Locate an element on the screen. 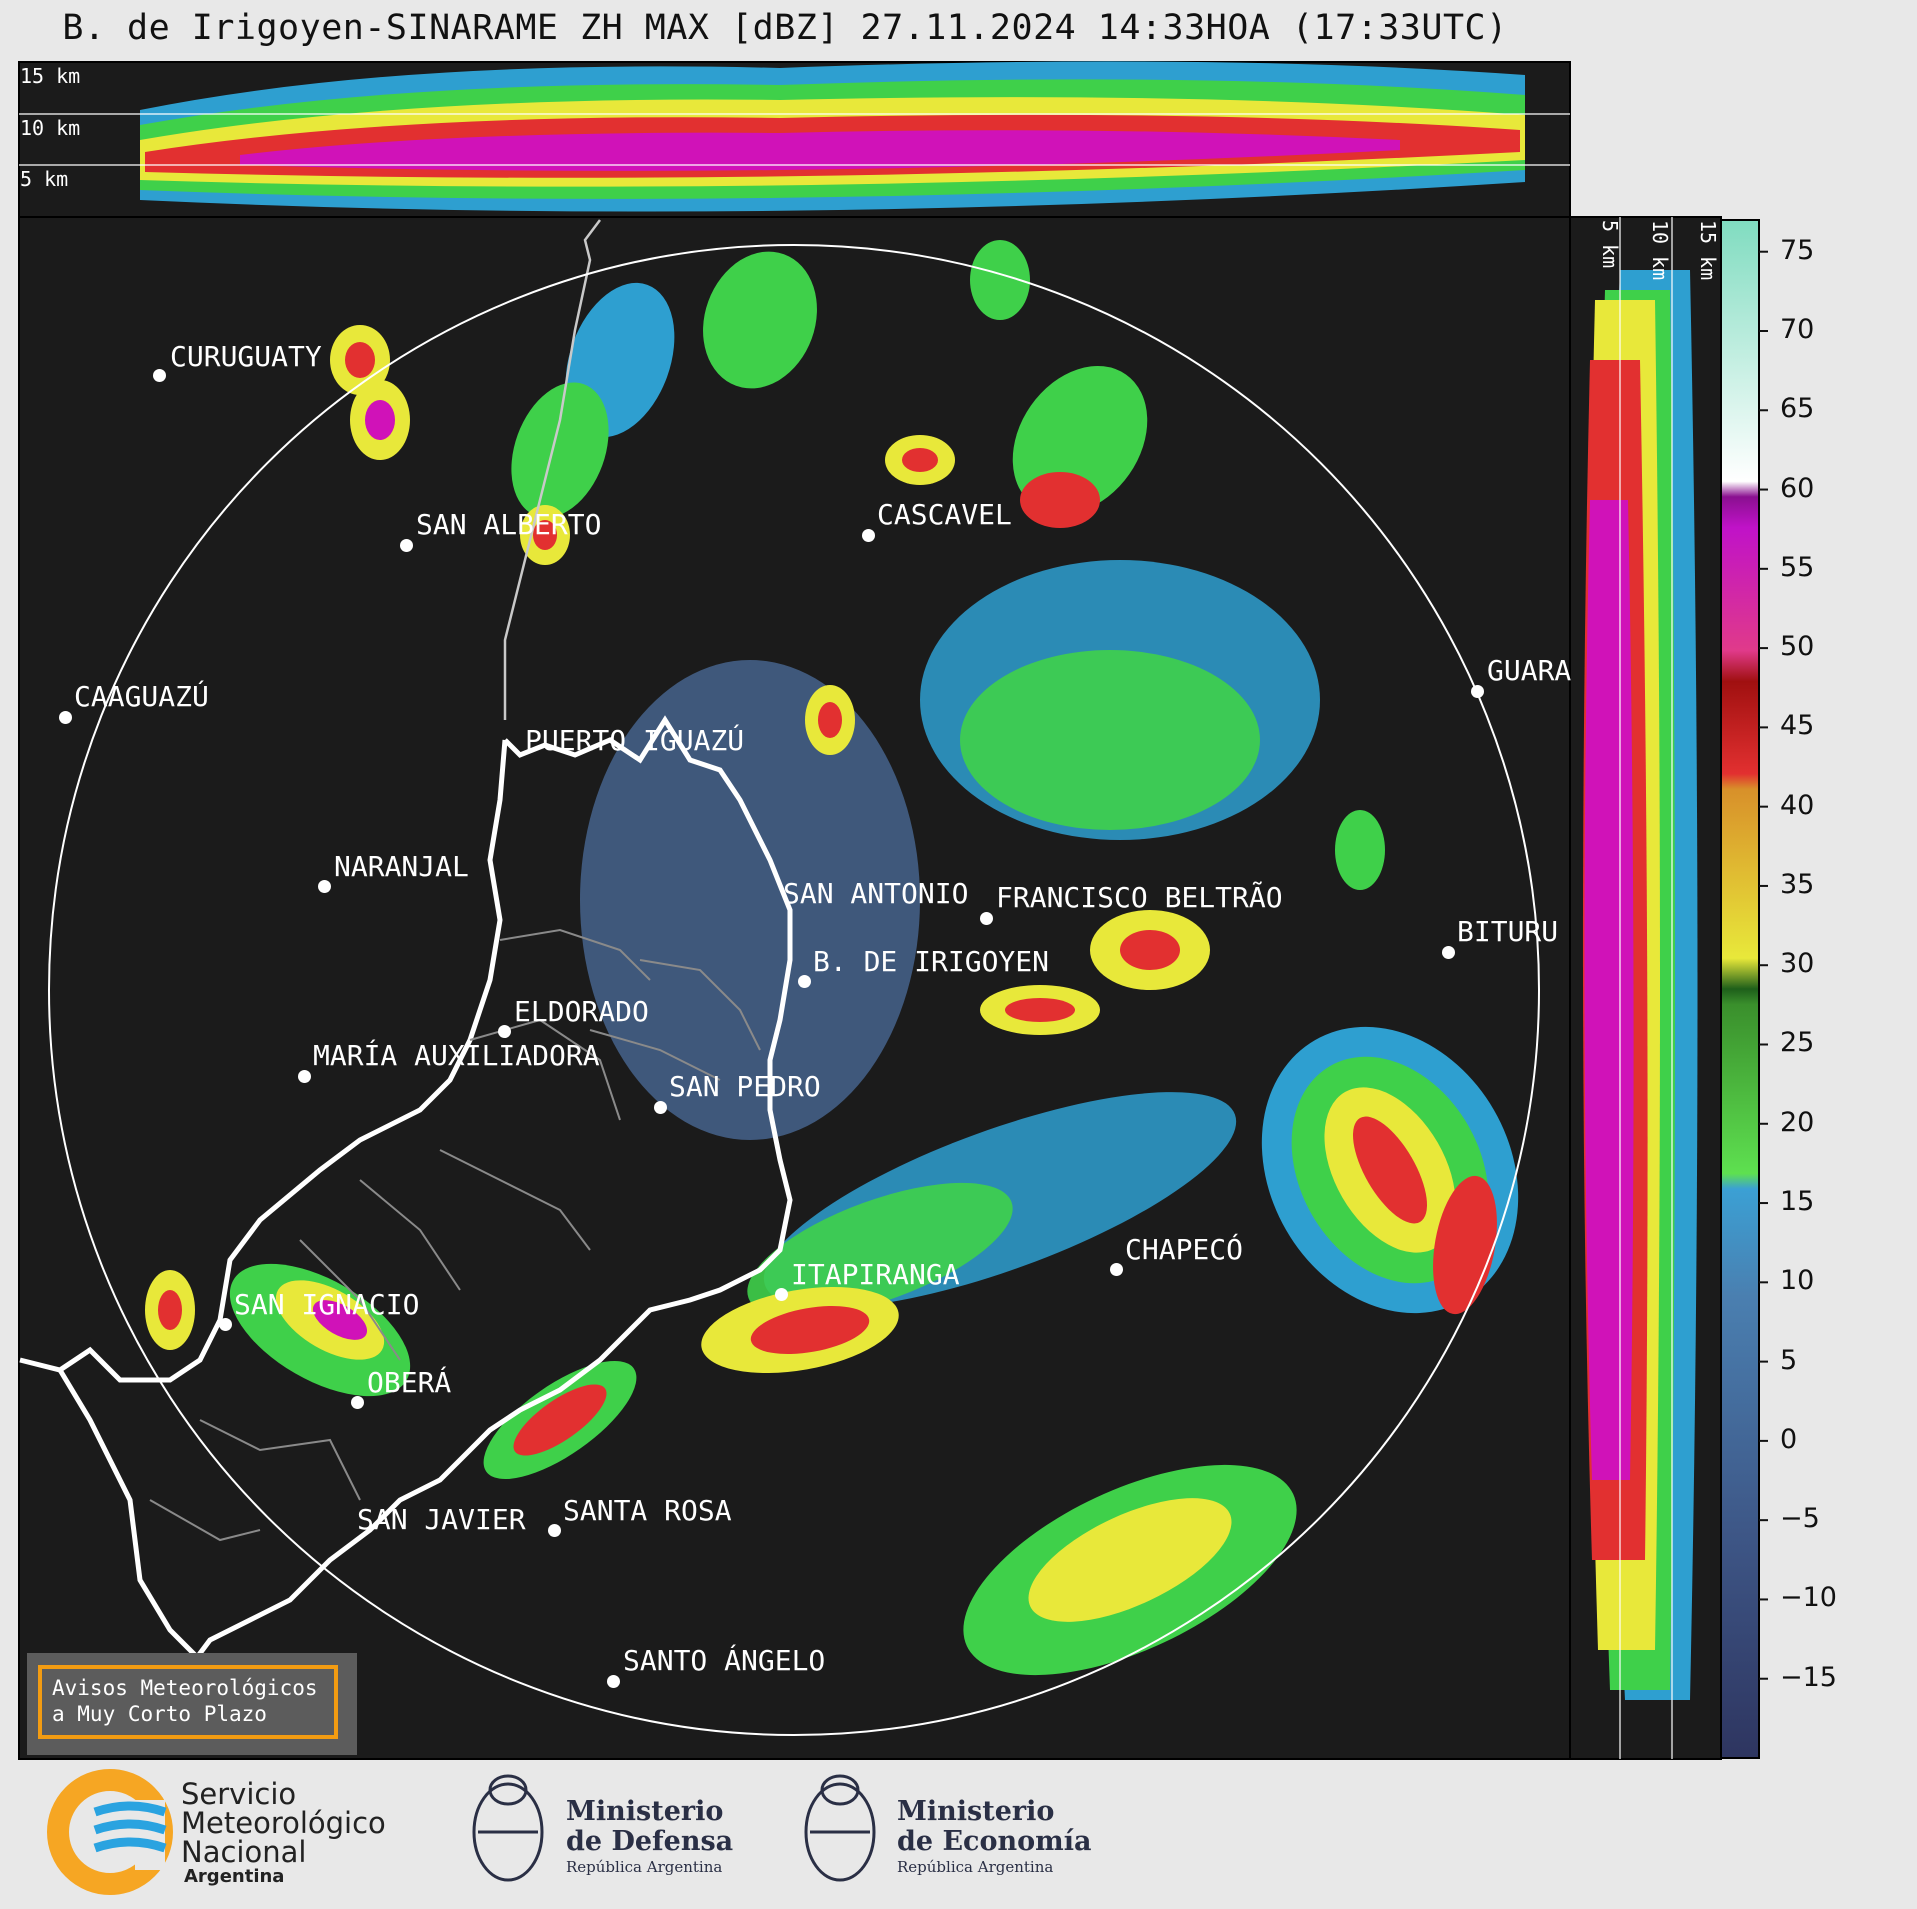 The height and width of the screenshot is (1909, 1917). city-dot-san-pedro is located at coordinates (660, 1107).